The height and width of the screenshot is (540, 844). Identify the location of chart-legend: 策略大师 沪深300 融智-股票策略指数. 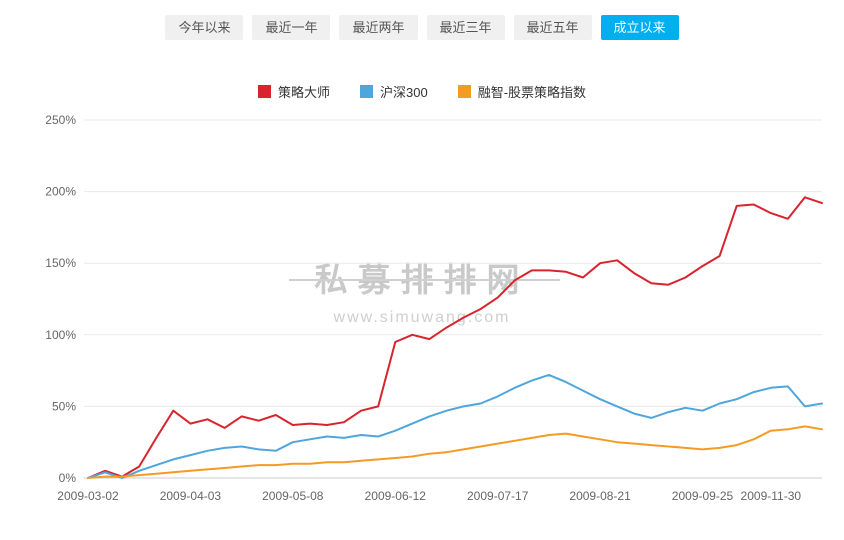
(422, 91).